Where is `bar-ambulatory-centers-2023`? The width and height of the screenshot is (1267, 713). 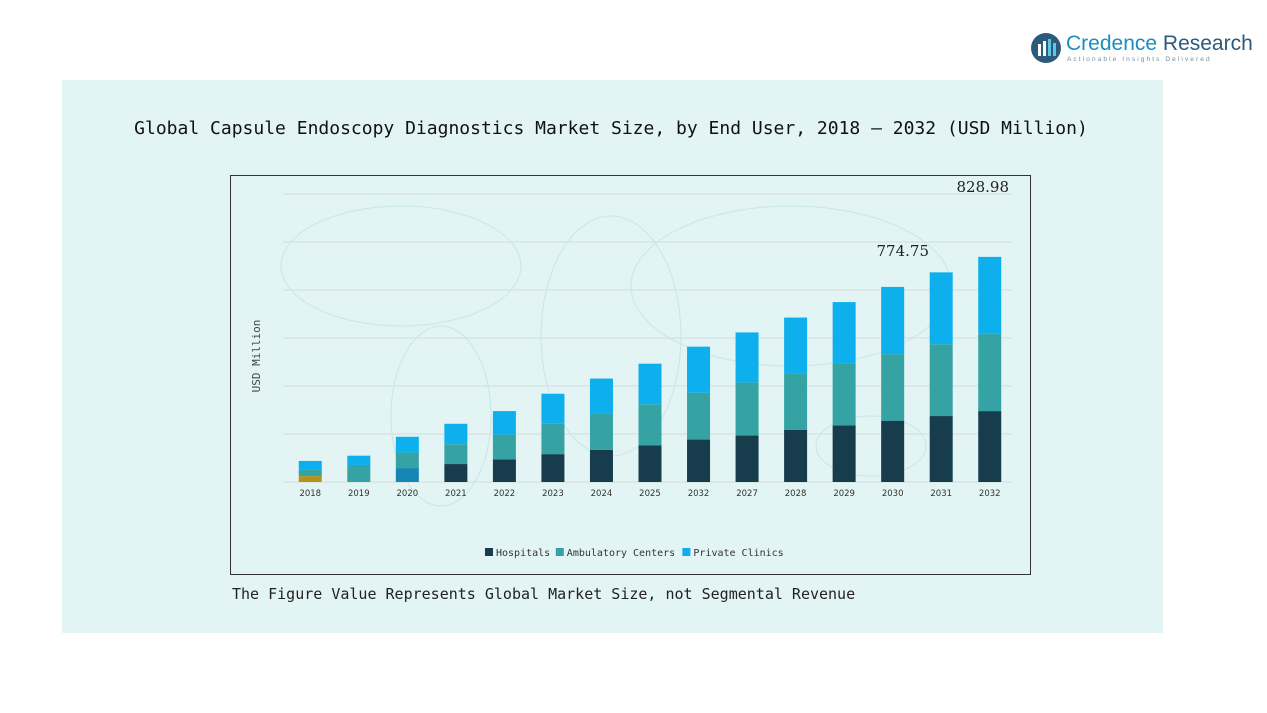 bar-ambulatory-centers-2023 is located at coordinates (553, 439).